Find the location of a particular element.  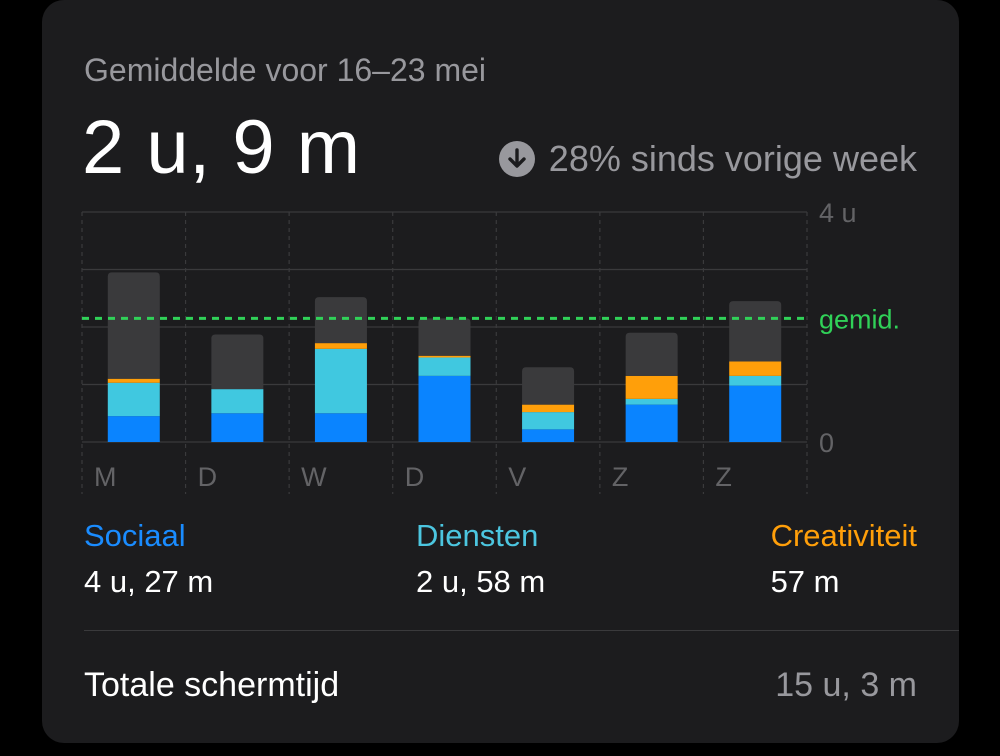

weekly-change: 28% sinds vorige week is located at coordinates (707, 159).